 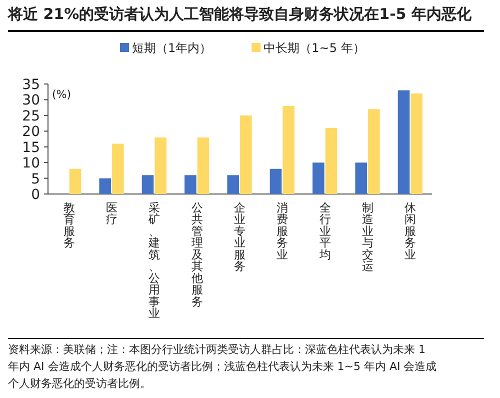 What do you see at coordinates (368, 237) in the screenshot?
I see `x-tick-label: 制造业与交运` at bounding box center [368, 237].